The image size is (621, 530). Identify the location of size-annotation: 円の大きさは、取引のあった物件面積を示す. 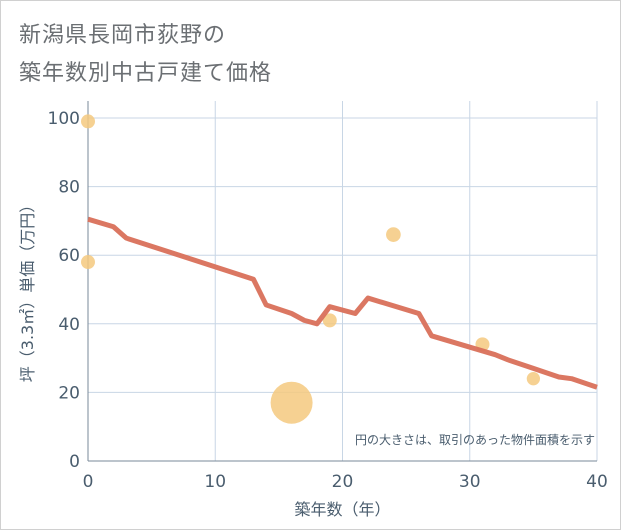
(475, 439).